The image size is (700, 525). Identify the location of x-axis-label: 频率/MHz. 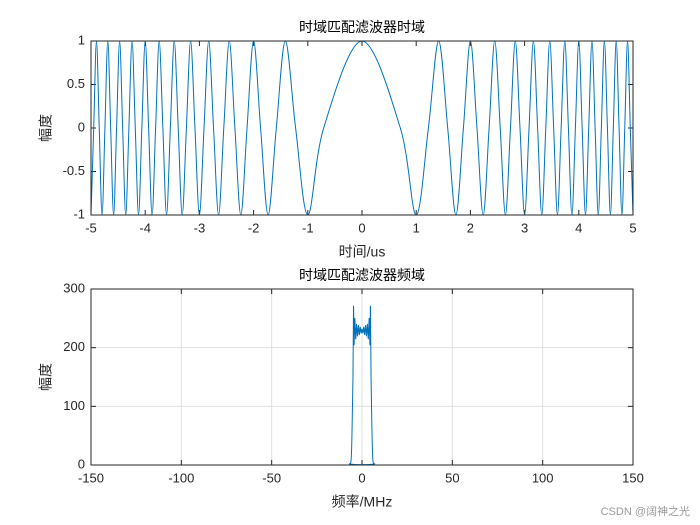
(362, 502).